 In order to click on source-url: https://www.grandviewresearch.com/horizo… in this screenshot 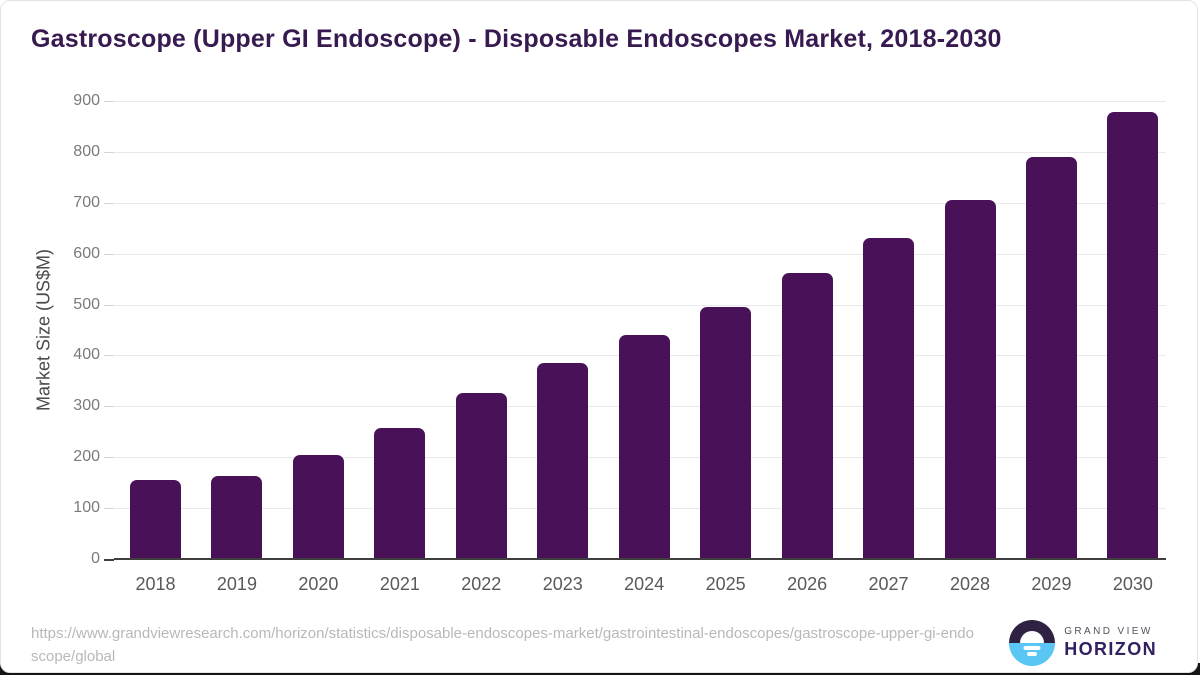, I will do `click(502, 645)`.